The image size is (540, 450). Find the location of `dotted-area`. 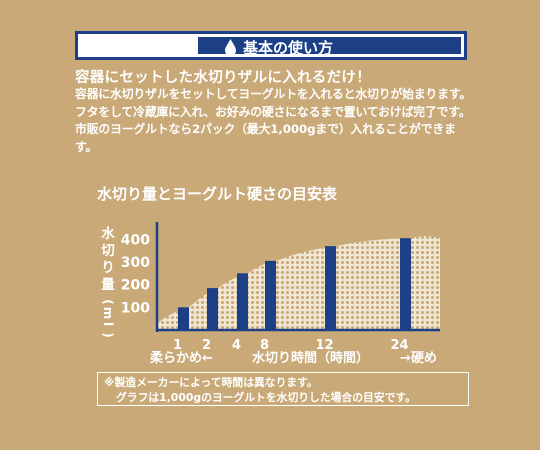

dotted-area is located at coordinates (298, 283).